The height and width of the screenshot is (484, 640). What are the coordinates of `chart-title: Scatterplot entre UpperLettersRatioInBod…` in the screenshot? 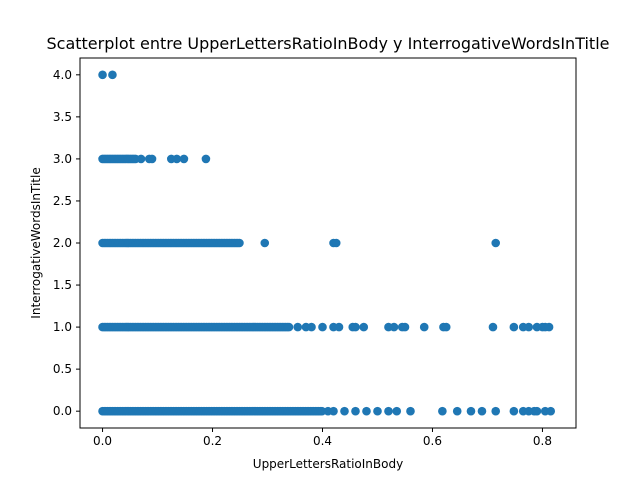 It's located at (328, 43).